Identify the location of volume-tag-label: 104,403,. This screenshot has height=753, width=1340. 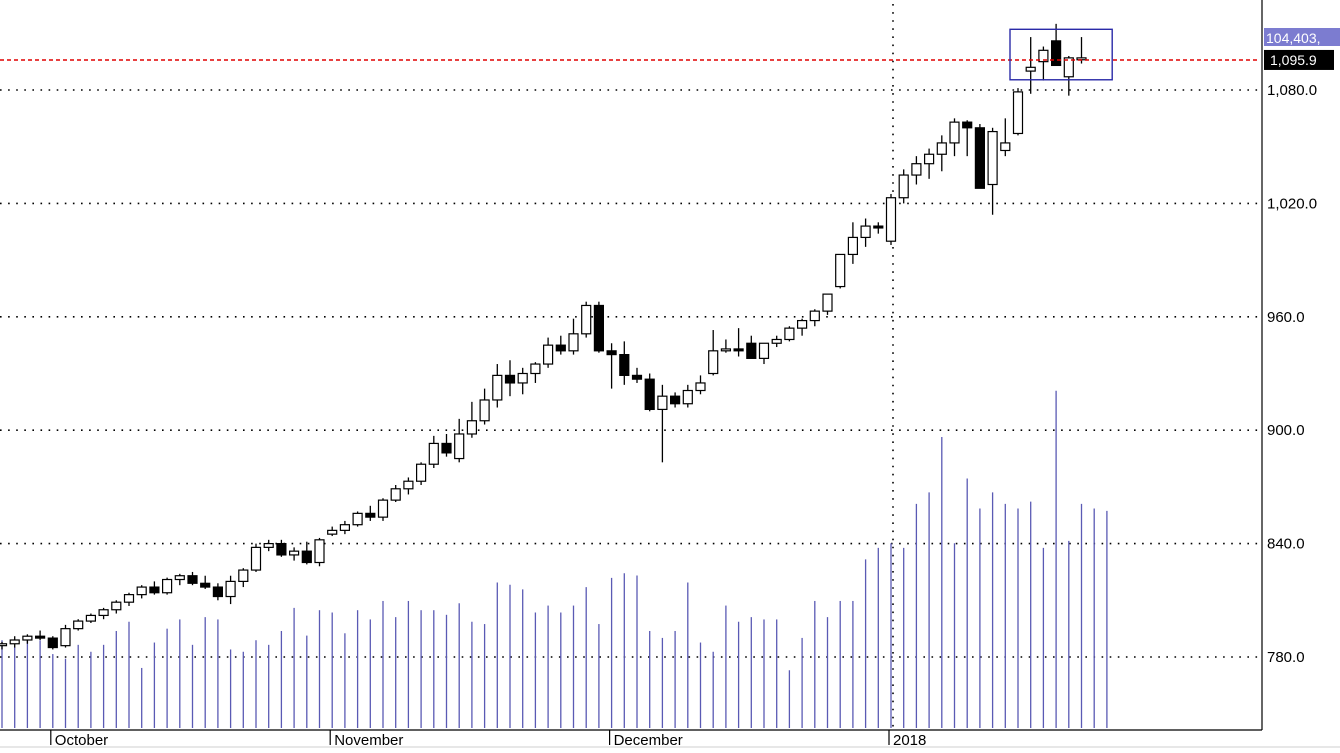
(1293, 38).